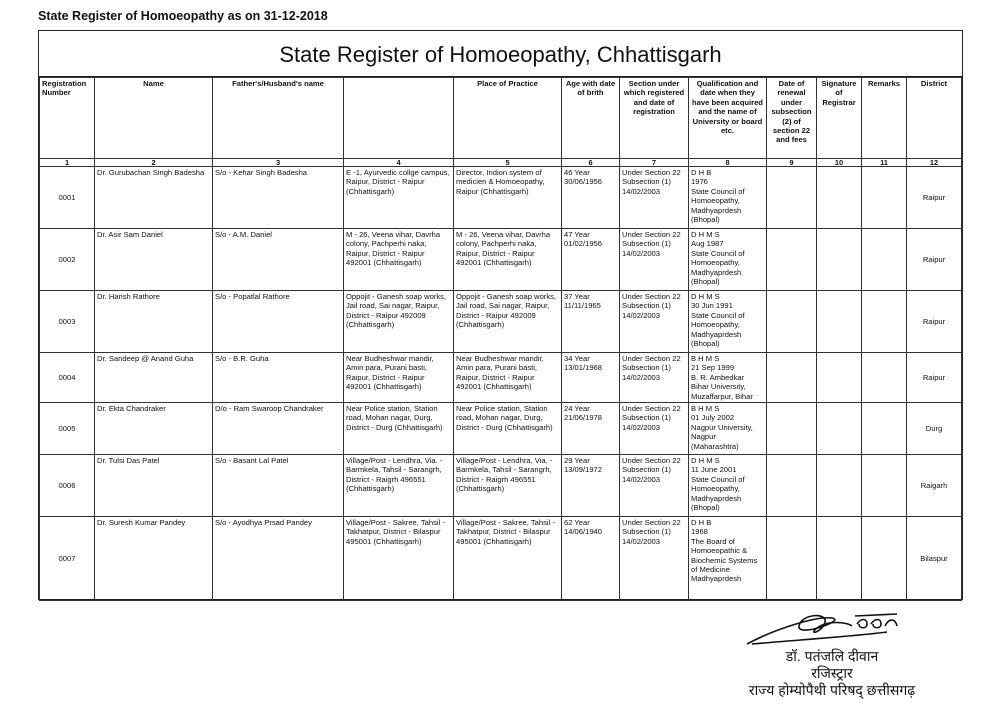 This screenshot has height=707, width=1000. Describe the element at coordinates (884, 162) in the screenshot. I see `column-number: 11` at that location.